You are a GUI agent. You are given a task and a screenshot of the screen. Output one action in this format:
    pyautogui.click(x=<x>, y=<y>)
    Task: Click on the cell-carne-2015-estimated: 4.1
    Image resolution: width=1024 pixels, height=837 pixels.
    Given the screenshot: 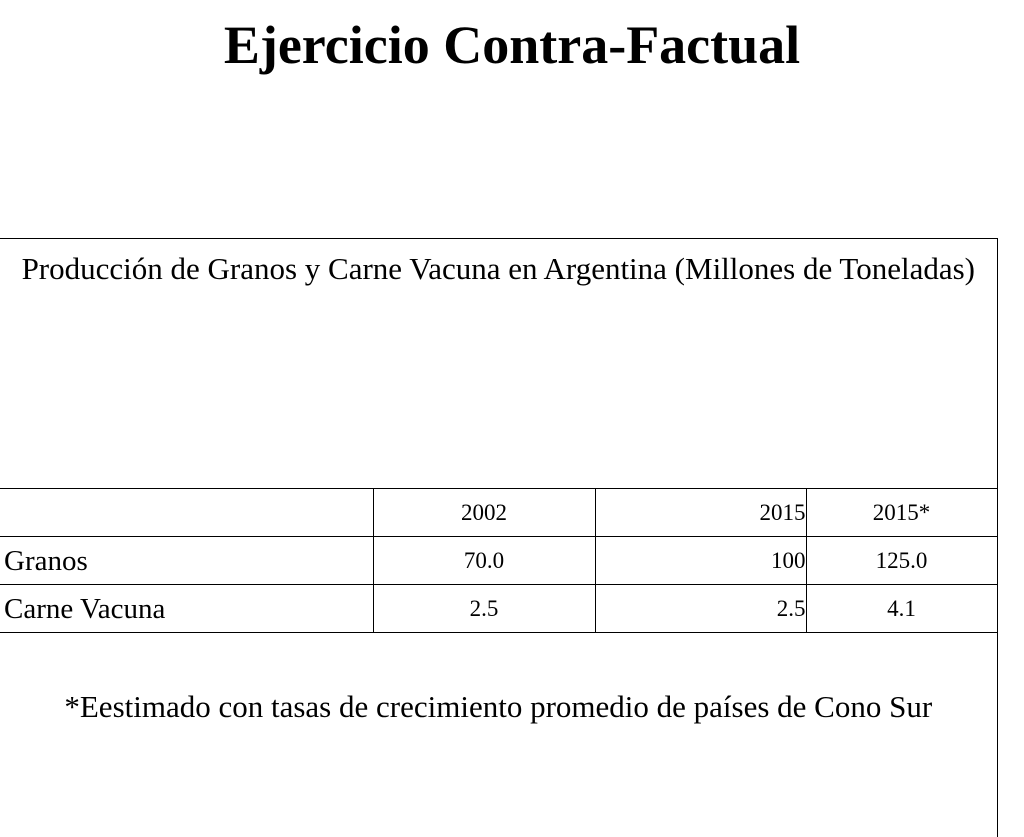 What is the action you would take?
    pyautogui.click(x=901, y=609)
    